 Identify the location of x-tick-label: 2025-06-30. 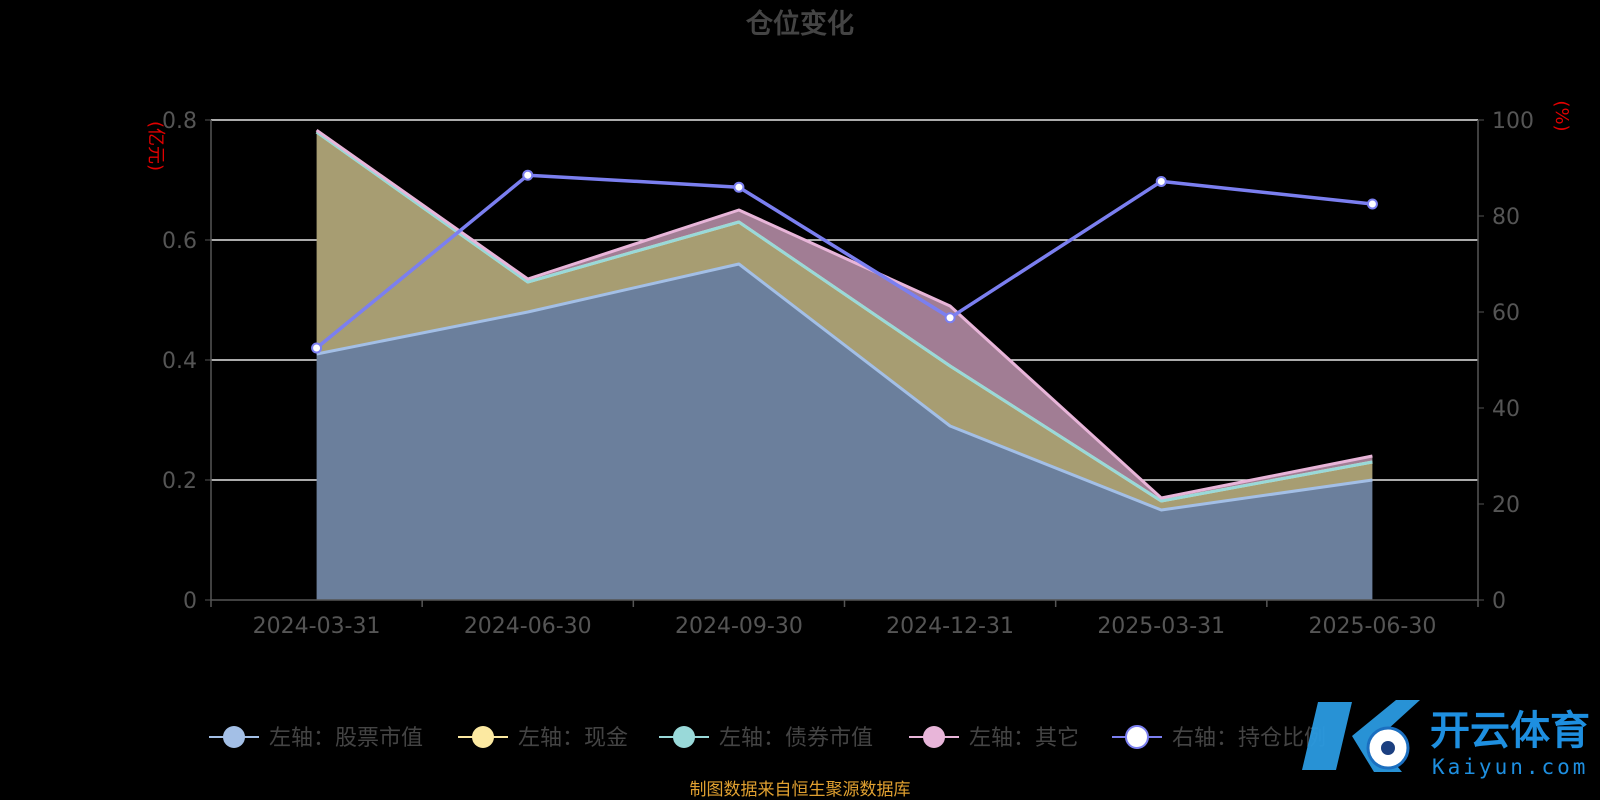
(1372, 626).